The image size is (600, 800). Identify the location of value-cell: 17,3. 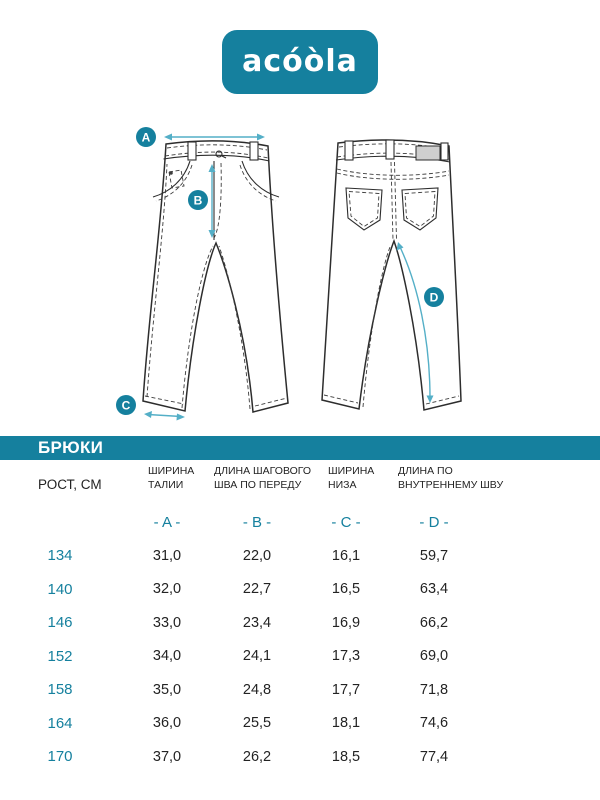
(346, 656).